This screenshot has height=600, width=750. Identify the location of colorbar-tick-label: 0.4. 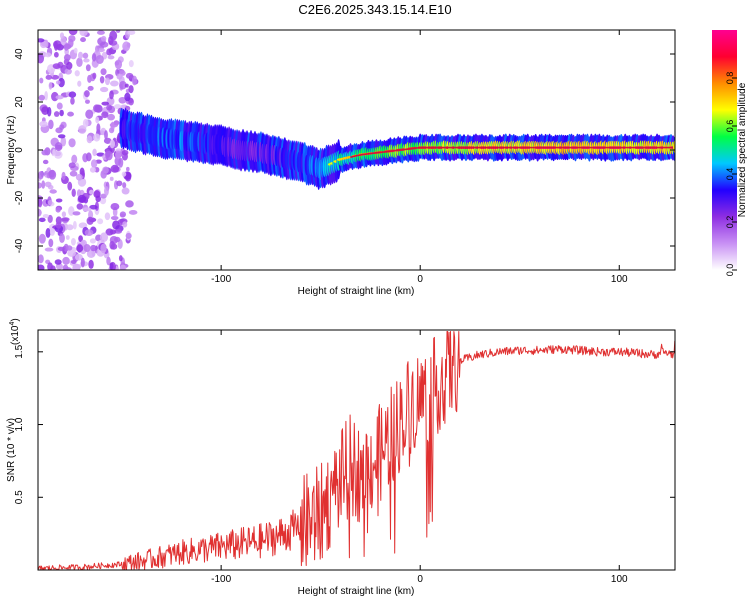
(730, 174).